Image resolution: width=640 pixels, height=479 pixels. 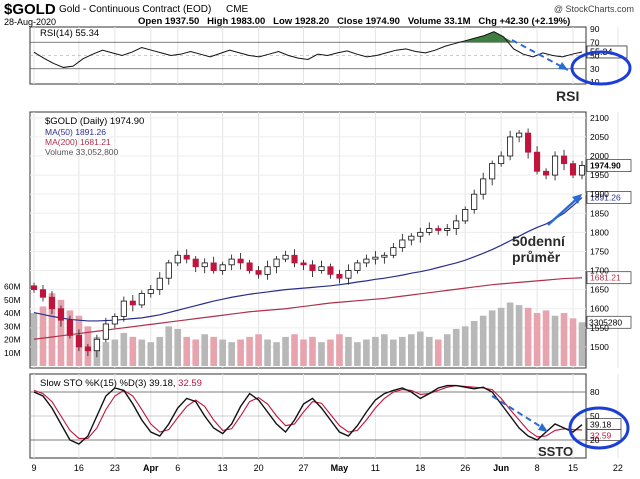 I want to click on x-tick-label: 13, so click(x=223, y=468).